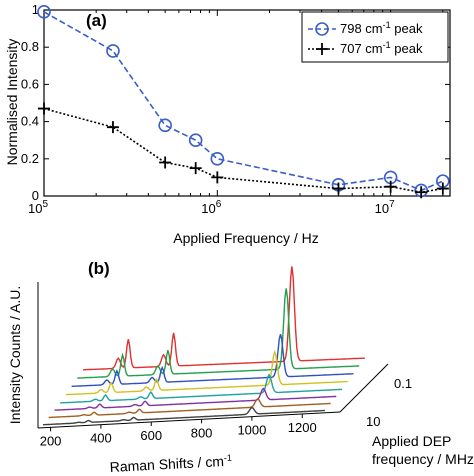 The image size is (474, 476). I want to click on y-tick-label: 0.4, so click(30, 121).